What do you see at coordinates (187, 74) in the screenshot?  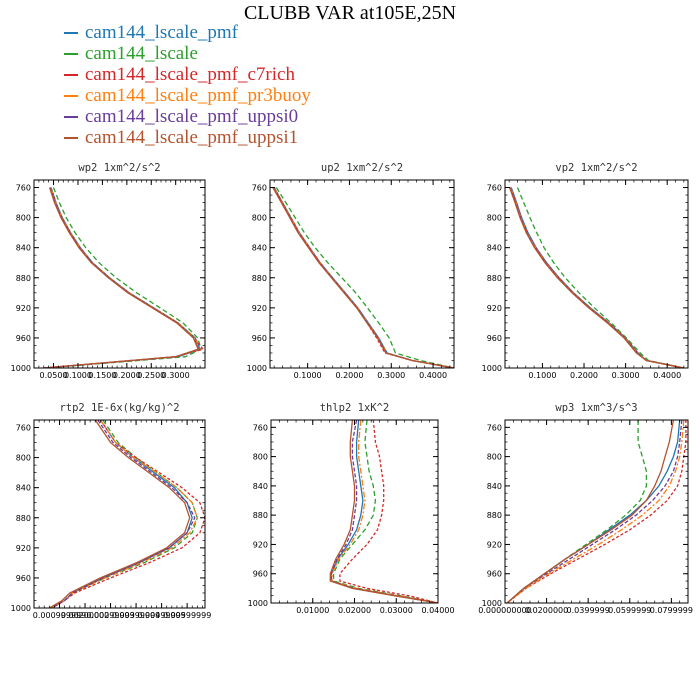 I see `legend-item: cam144_lscale_pmf_c7rich` at bounding box center [187, 74].